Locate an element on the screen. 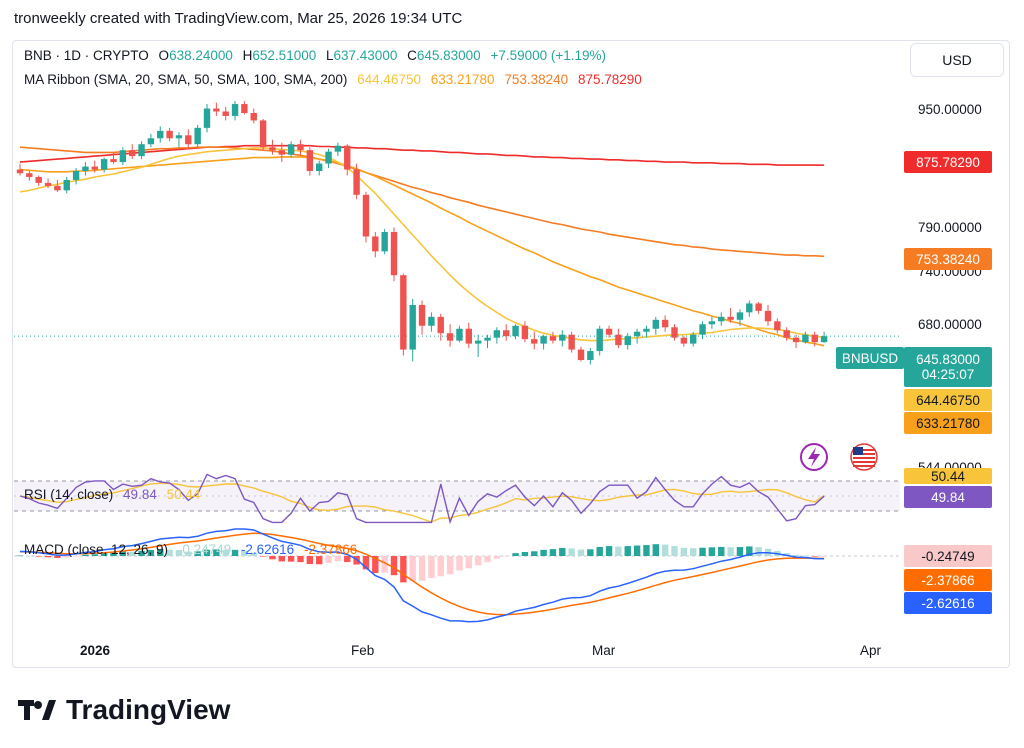 This screenshot has height=748, width=1024. change-value: +7.59000 (+1.19%) is located at coordinates (548, 55).